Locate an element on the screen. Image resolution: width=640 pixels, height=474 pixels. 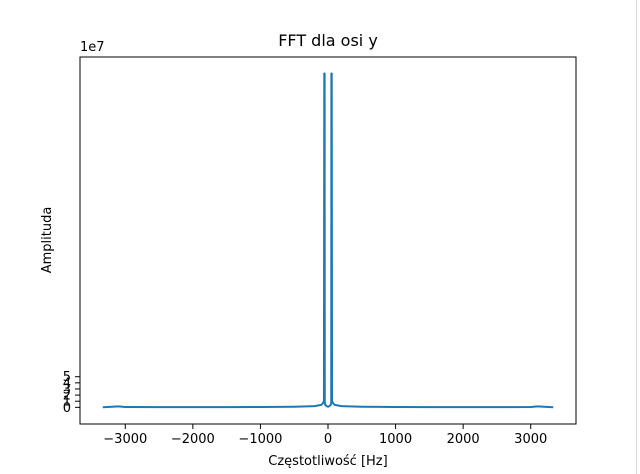
x-axis-label: Częstotliwość [Hz] is located at coordinates (327, 461).